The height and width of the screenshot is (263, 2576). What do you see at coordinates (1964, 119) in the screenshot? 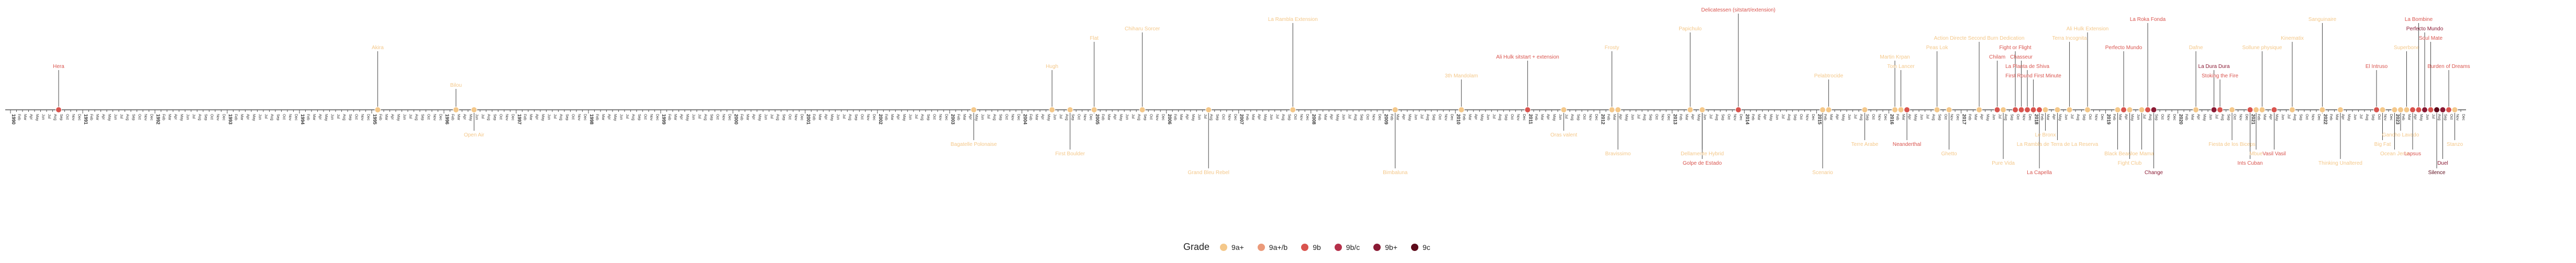
I see `year-tick-label: 2017` at bounding box center [1964, 119].